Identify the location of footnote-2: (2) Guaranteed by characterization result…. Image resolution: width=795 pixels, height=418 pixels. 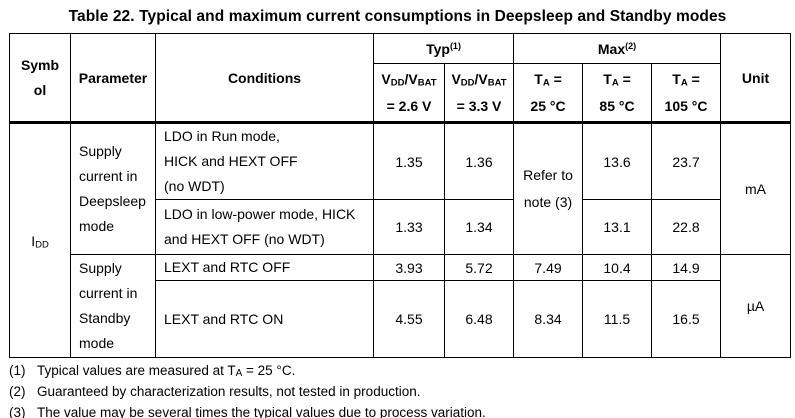
(215, 391).